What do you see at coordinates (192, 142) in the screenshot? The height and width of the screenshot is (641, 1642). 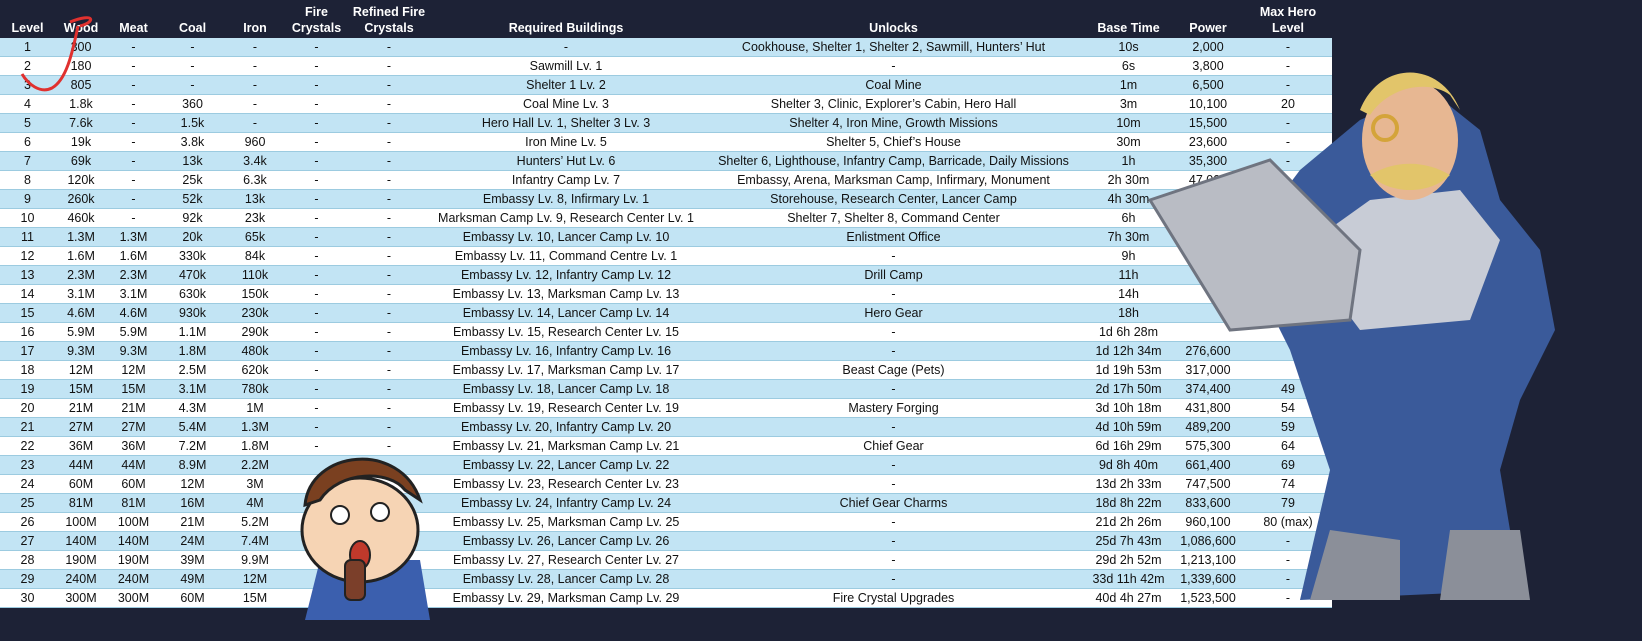 I see `table-cell: 3.8k` at bounding box center [192, 142].